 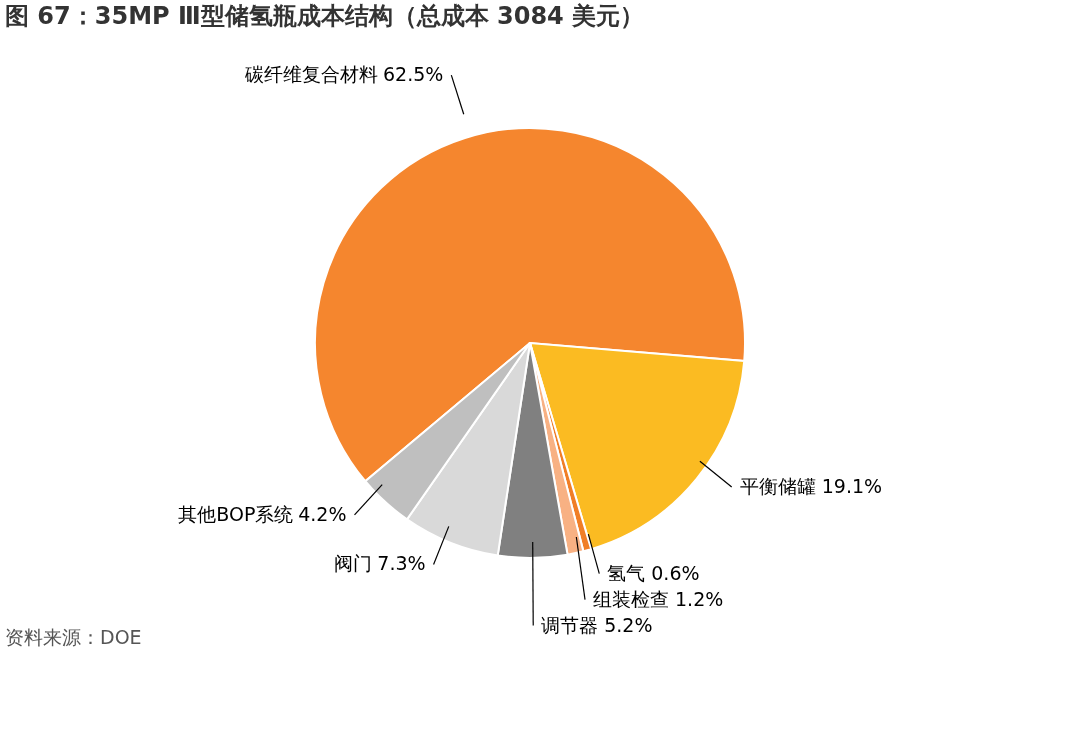 I want to click on slice-label: 氢气, so click(x=626, y=572).